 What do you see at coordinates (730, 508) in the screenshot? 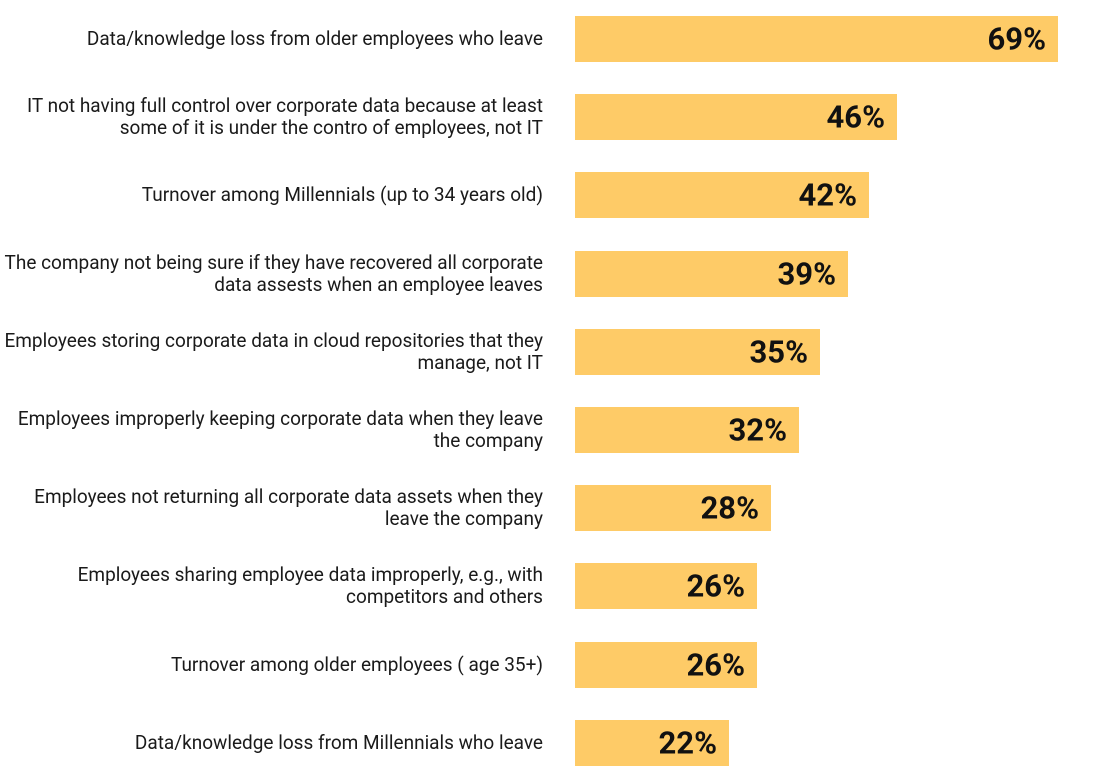
I see `value-label: 28%` at bounding box center [730, 508].